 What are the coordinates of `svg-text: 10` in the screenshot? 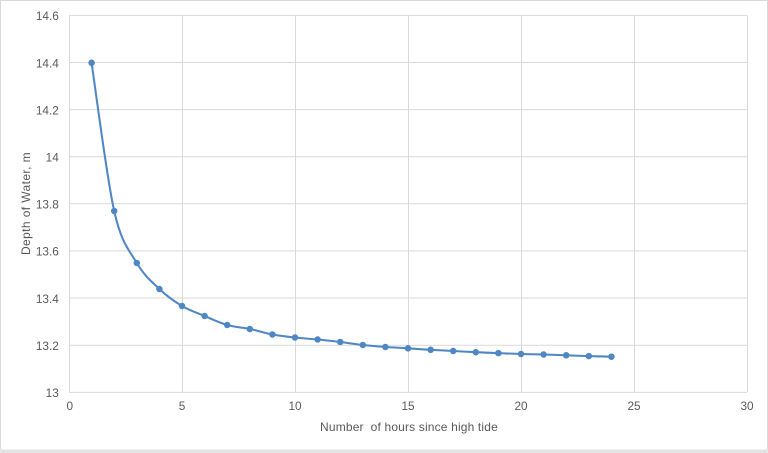 It's located at (295, 406).